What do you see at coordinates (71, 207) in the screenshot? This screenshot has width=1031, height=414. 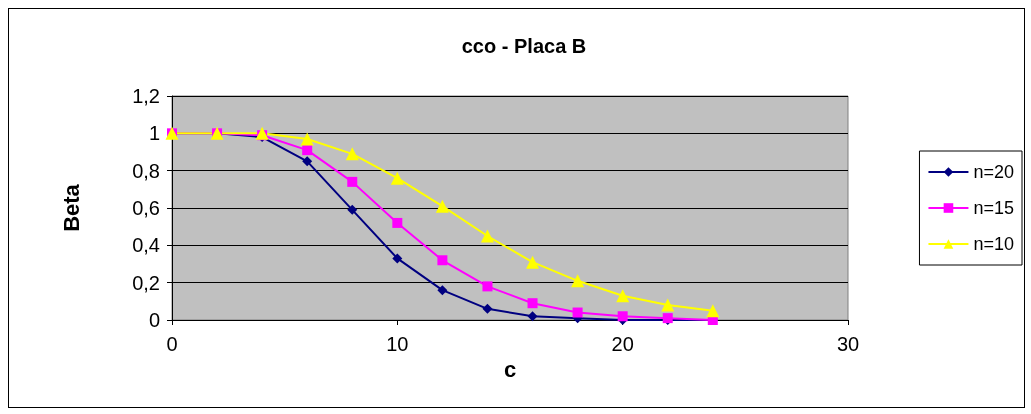 I see `y-axis-title: Beta` at bounding box center [71, 207].